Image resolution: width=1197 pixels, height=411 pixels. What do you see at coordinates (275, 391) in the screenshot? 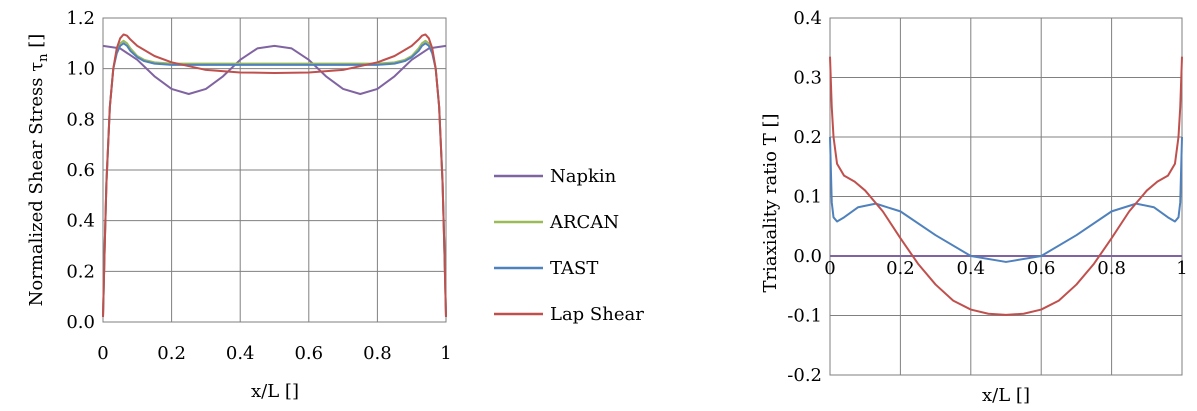
I see `shear-stress-x-axis-title: x/L []` at bounding box center [275, 391].